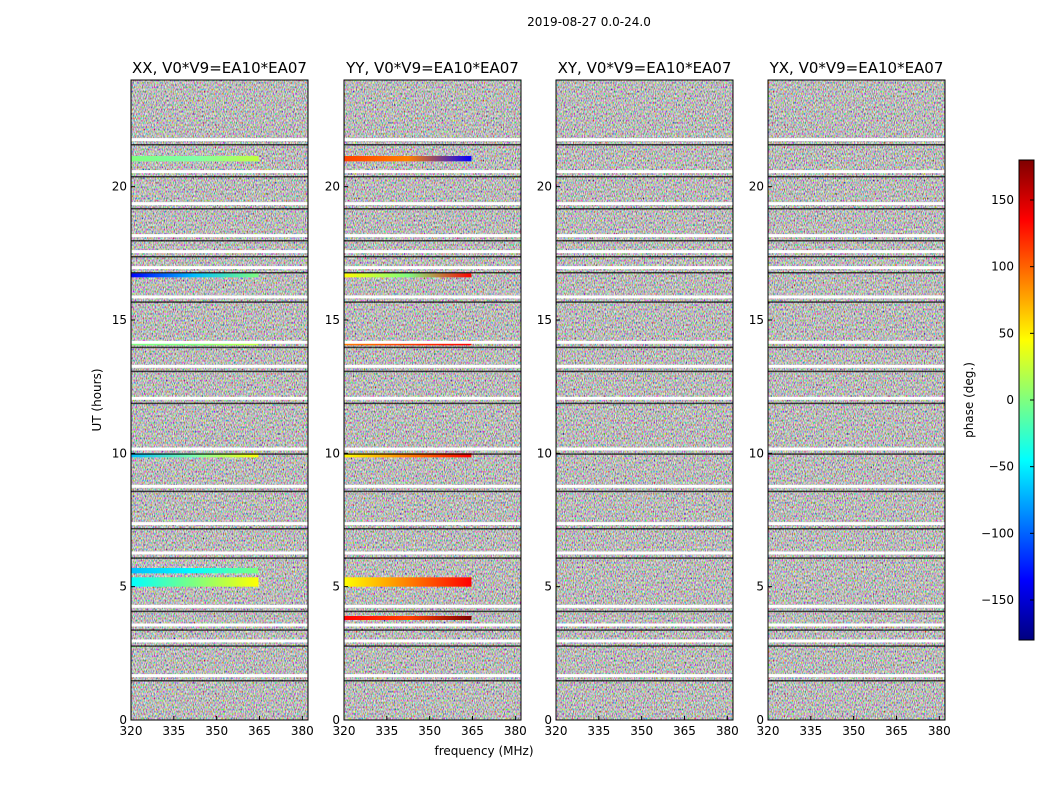 The height and width of the screenshot is (800, 1050). I want to click on panel-title: YY, V0*V9=EA10*EA07, so click(432, 68).